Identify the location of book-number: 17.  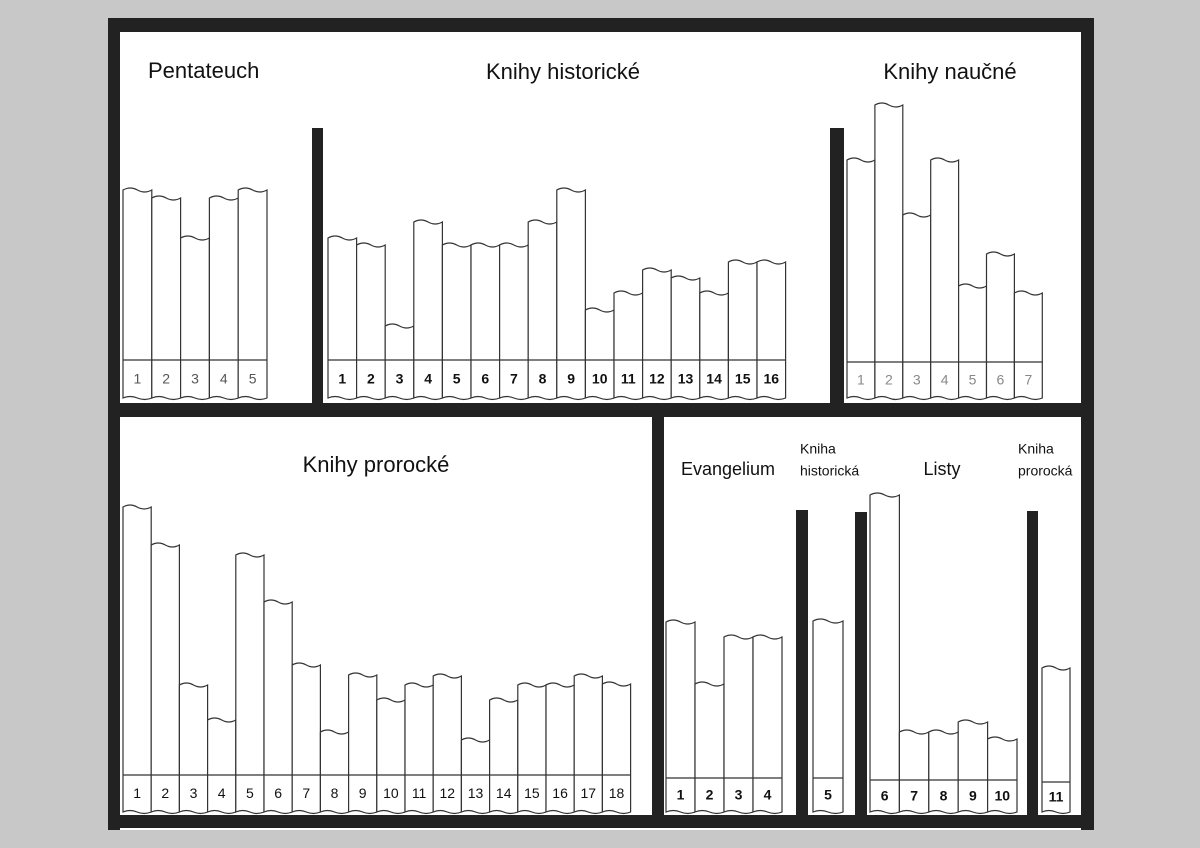
(589, 793).